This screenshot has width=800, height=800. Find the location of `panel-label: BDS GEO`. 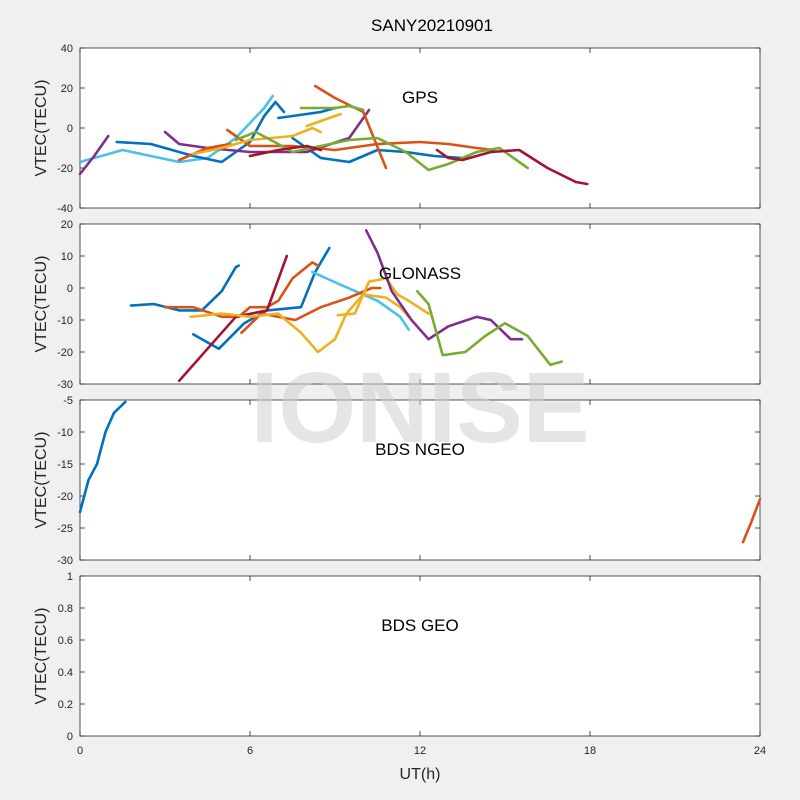

panel-label: BDS GEO is located at coordinates (419, 625).